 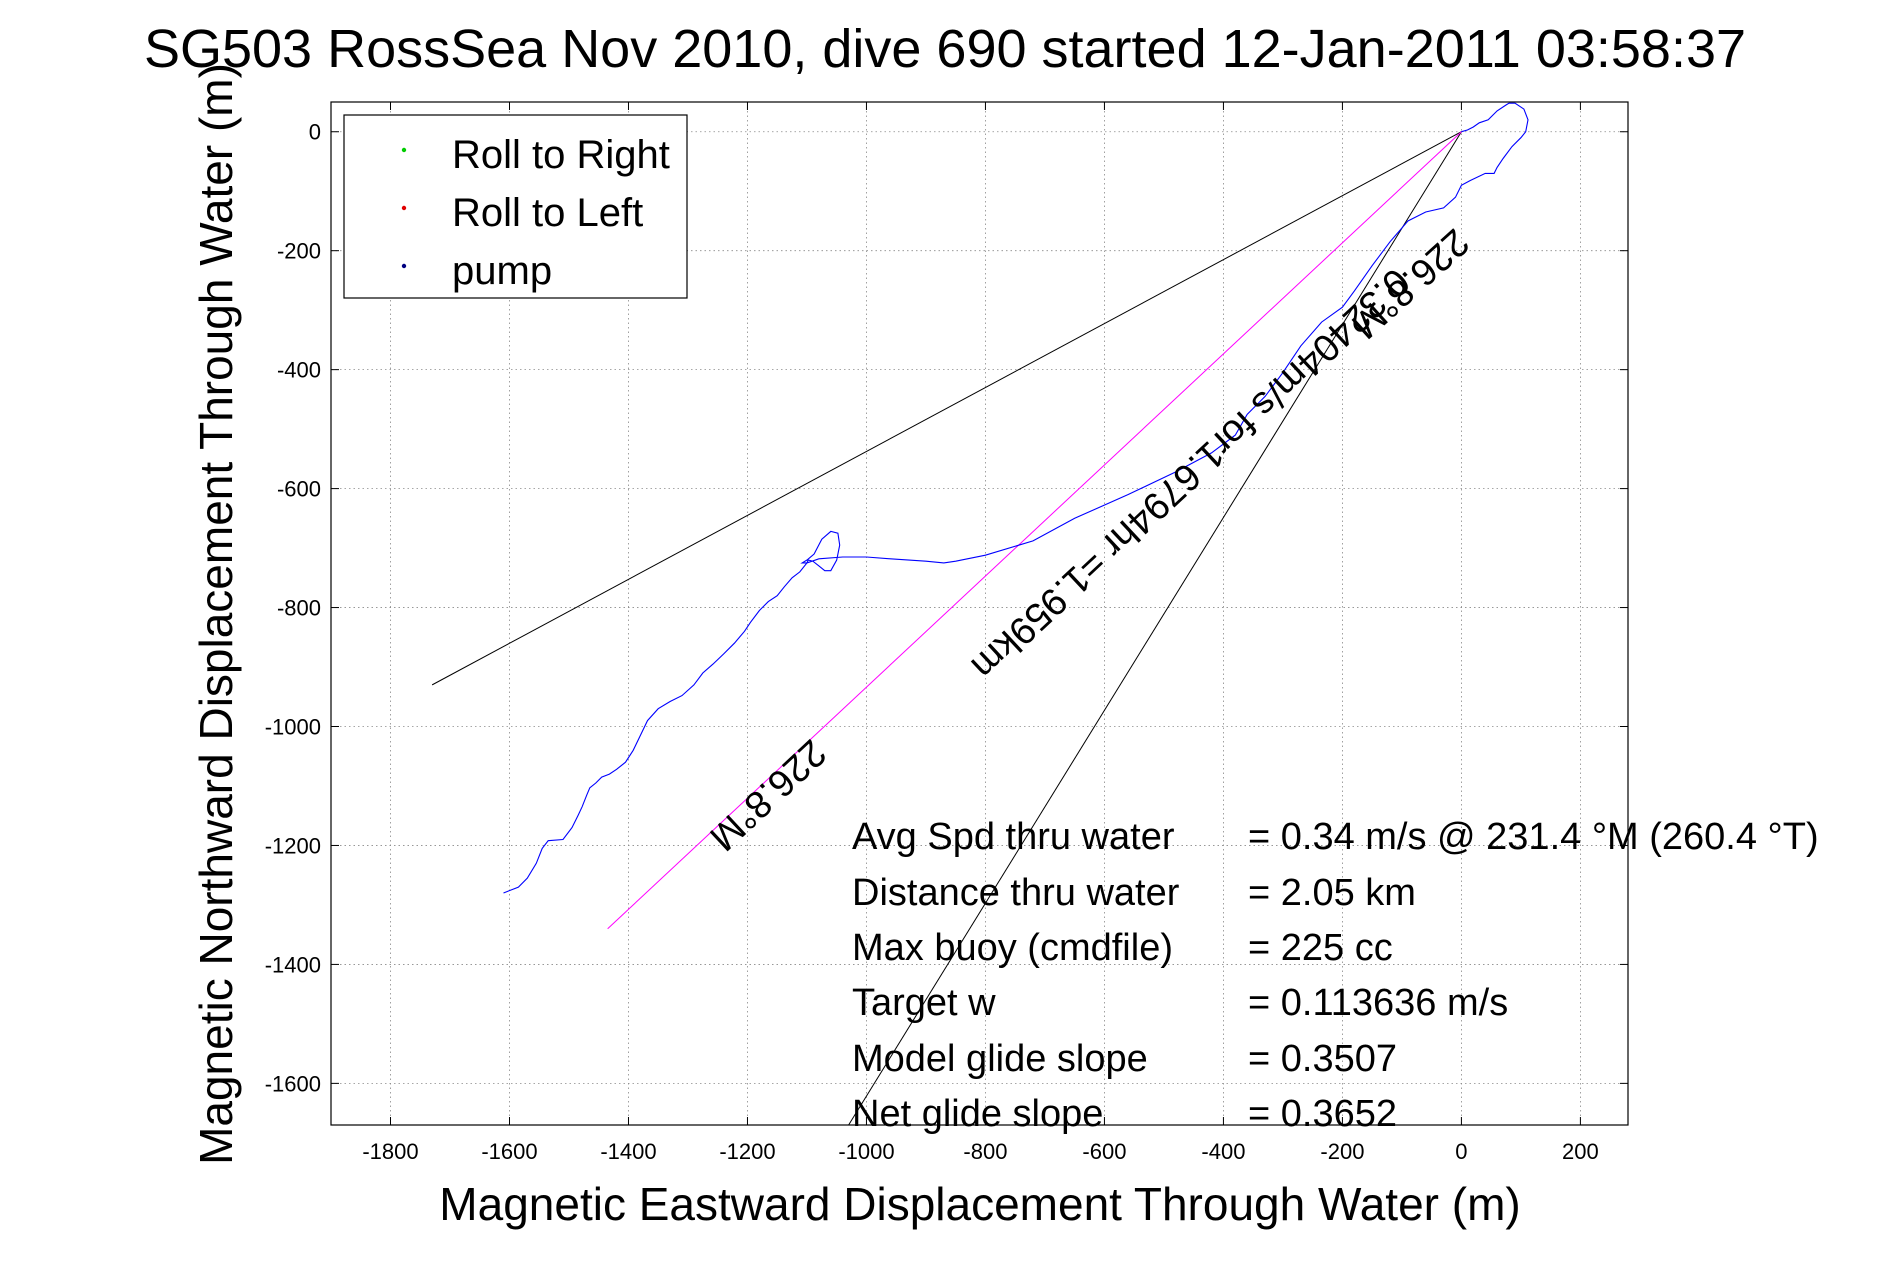 What do you see at coordinates (866, 1151) in the screenshot?
I see `x-tick-label: -1000` at bounding box center [866, 1151].